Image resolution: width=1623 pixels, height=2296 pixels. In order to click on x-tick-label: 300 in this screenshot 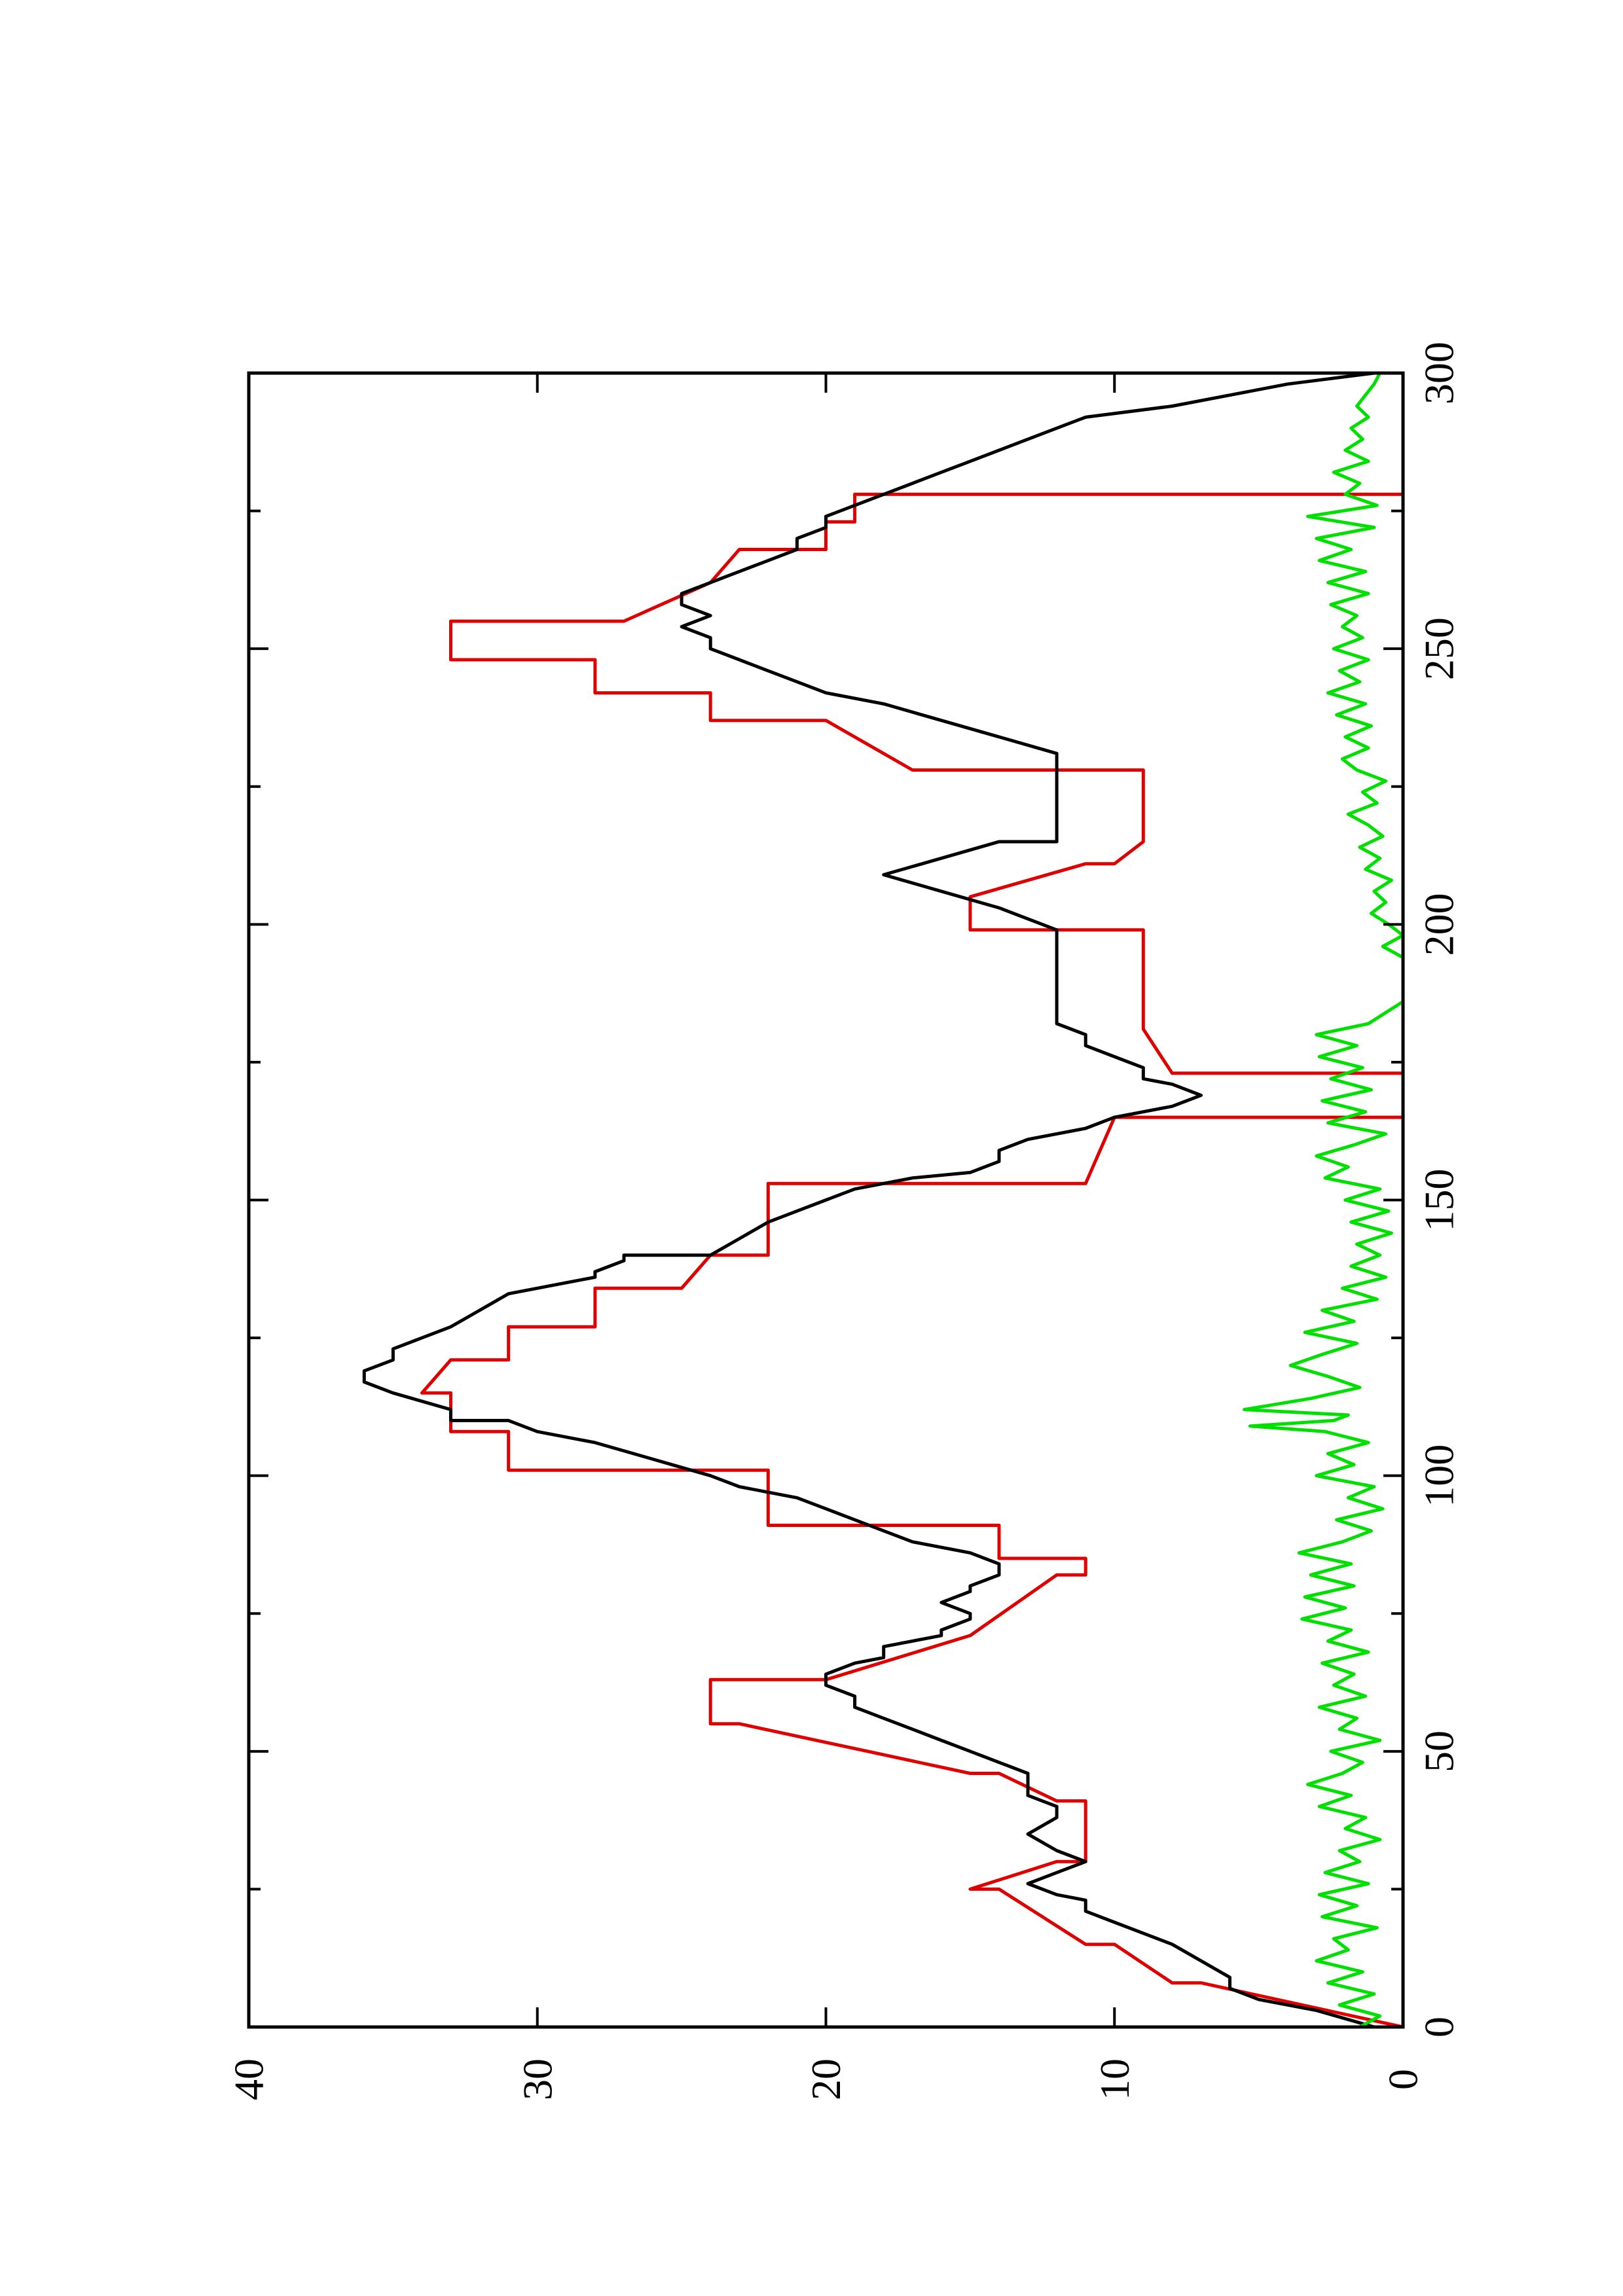, I will do `click(1439, 373)`.